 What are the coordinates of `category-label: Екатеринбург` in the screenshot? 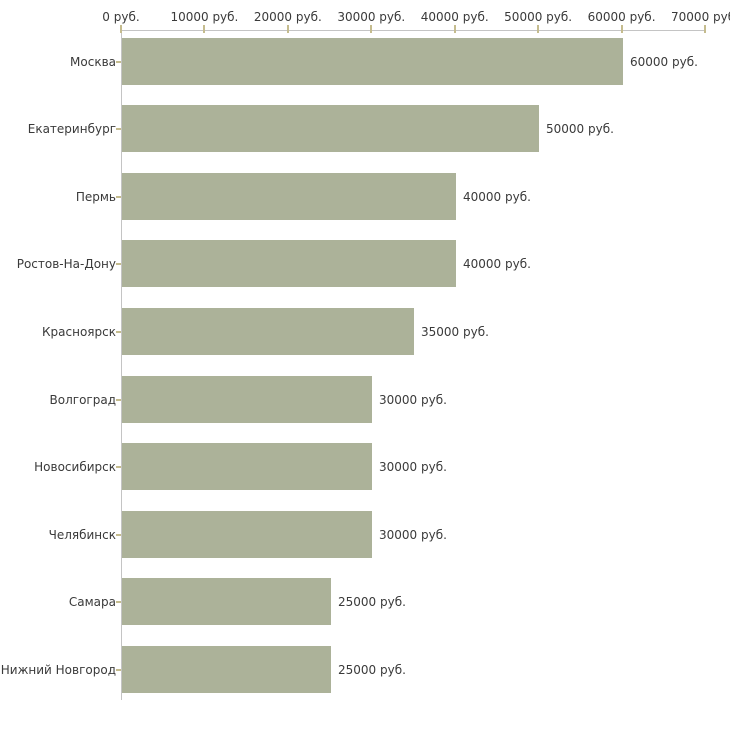 It's located at (71, 128).